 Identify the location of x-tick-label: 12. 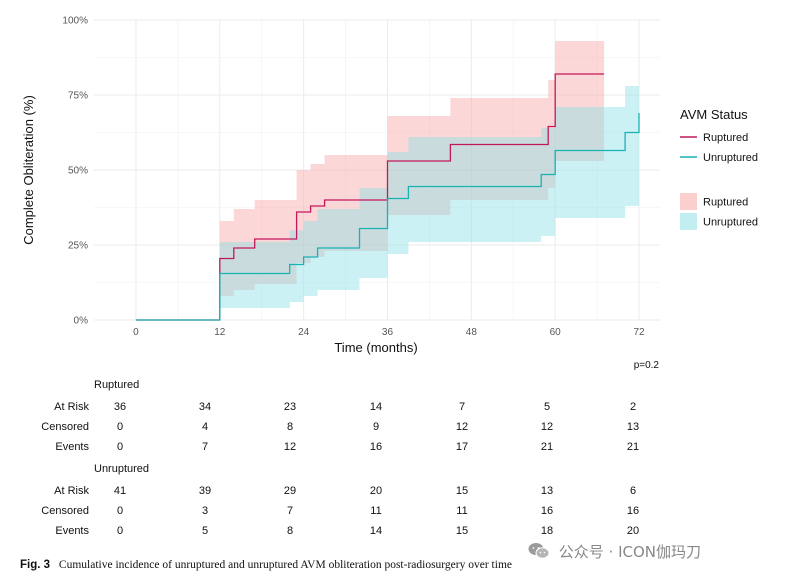
(220, 332).